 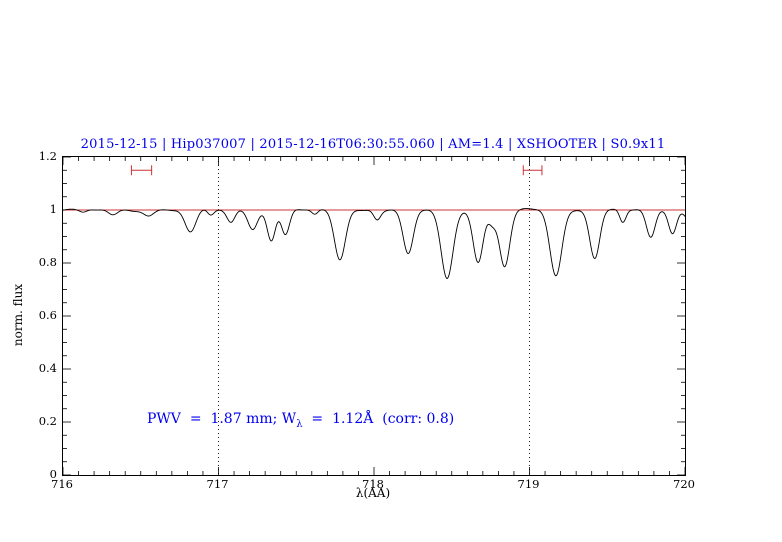 I want to click on x-tick-label: 716, so click(x=62, y=484).